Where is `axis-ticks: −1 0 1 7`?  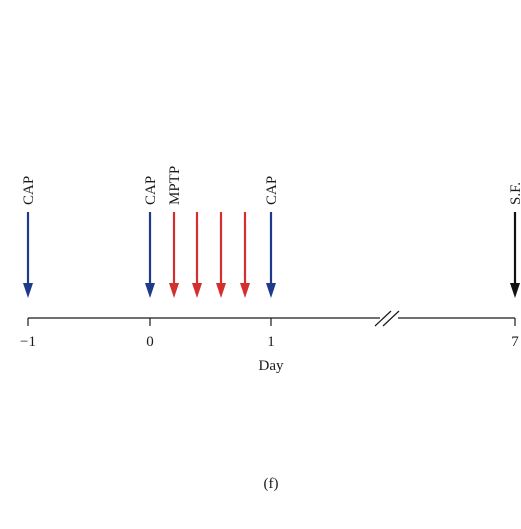 axis-ticks: −1 0 1 7 is located at coordinates (269, 334).